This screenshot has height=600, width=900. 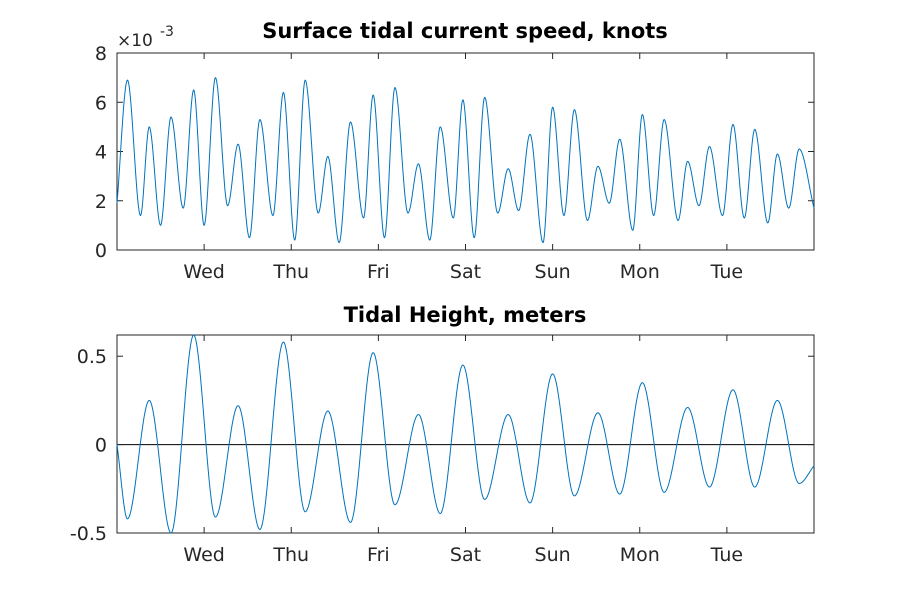 I want to click on current-speed-multiplier: ×10 -3, so click(x=145, y=37).